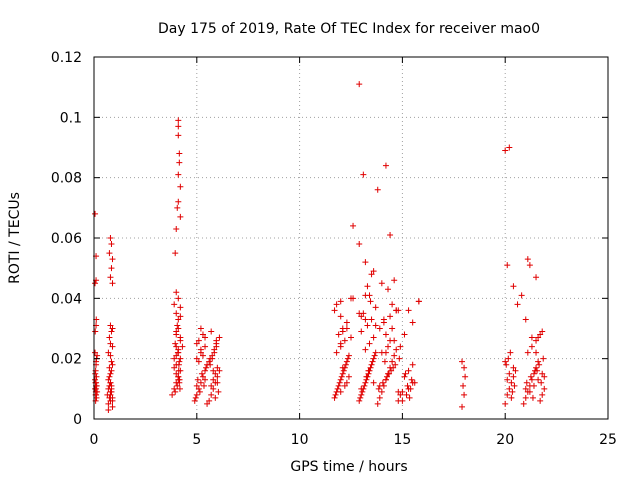  I want to click on x-tick-label: 0, so click(94, 440).